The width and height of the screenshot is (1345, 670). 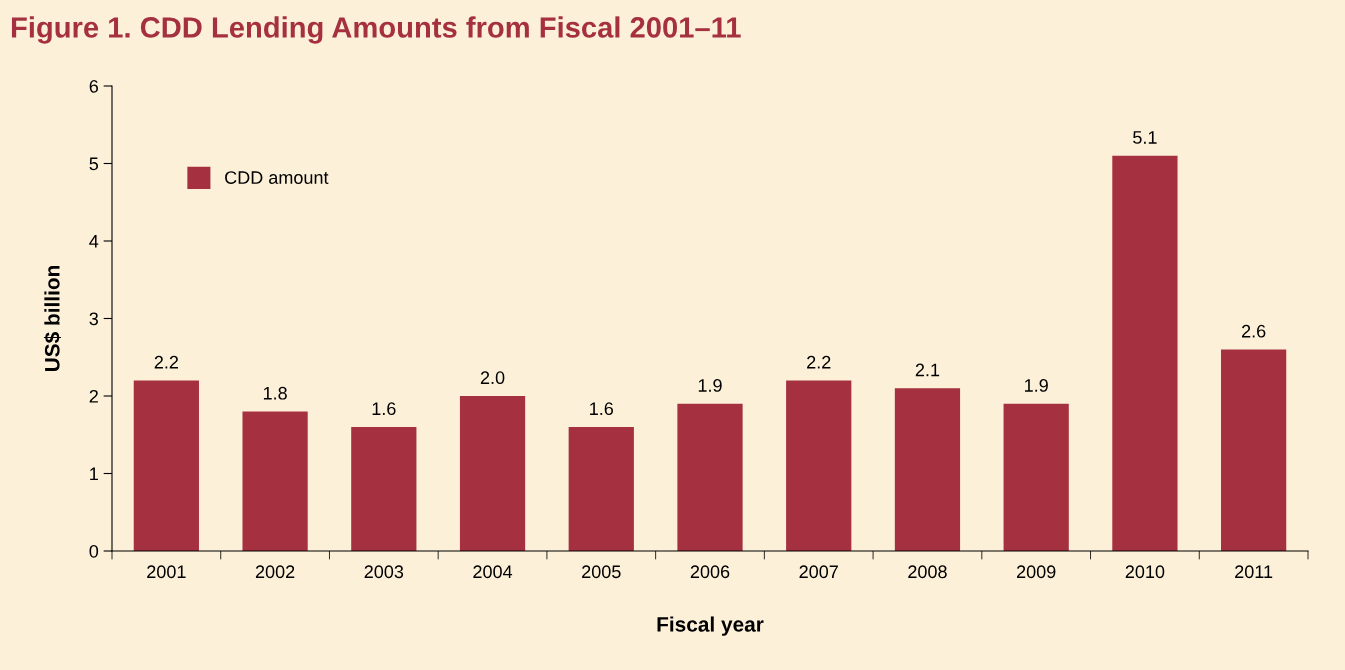 I want to click on data-label: 2.1, so click(x=927, y=370).